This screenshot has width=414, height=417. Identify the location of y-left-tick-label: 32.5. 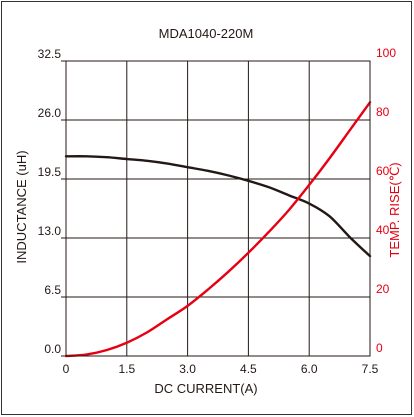
(50, 54).